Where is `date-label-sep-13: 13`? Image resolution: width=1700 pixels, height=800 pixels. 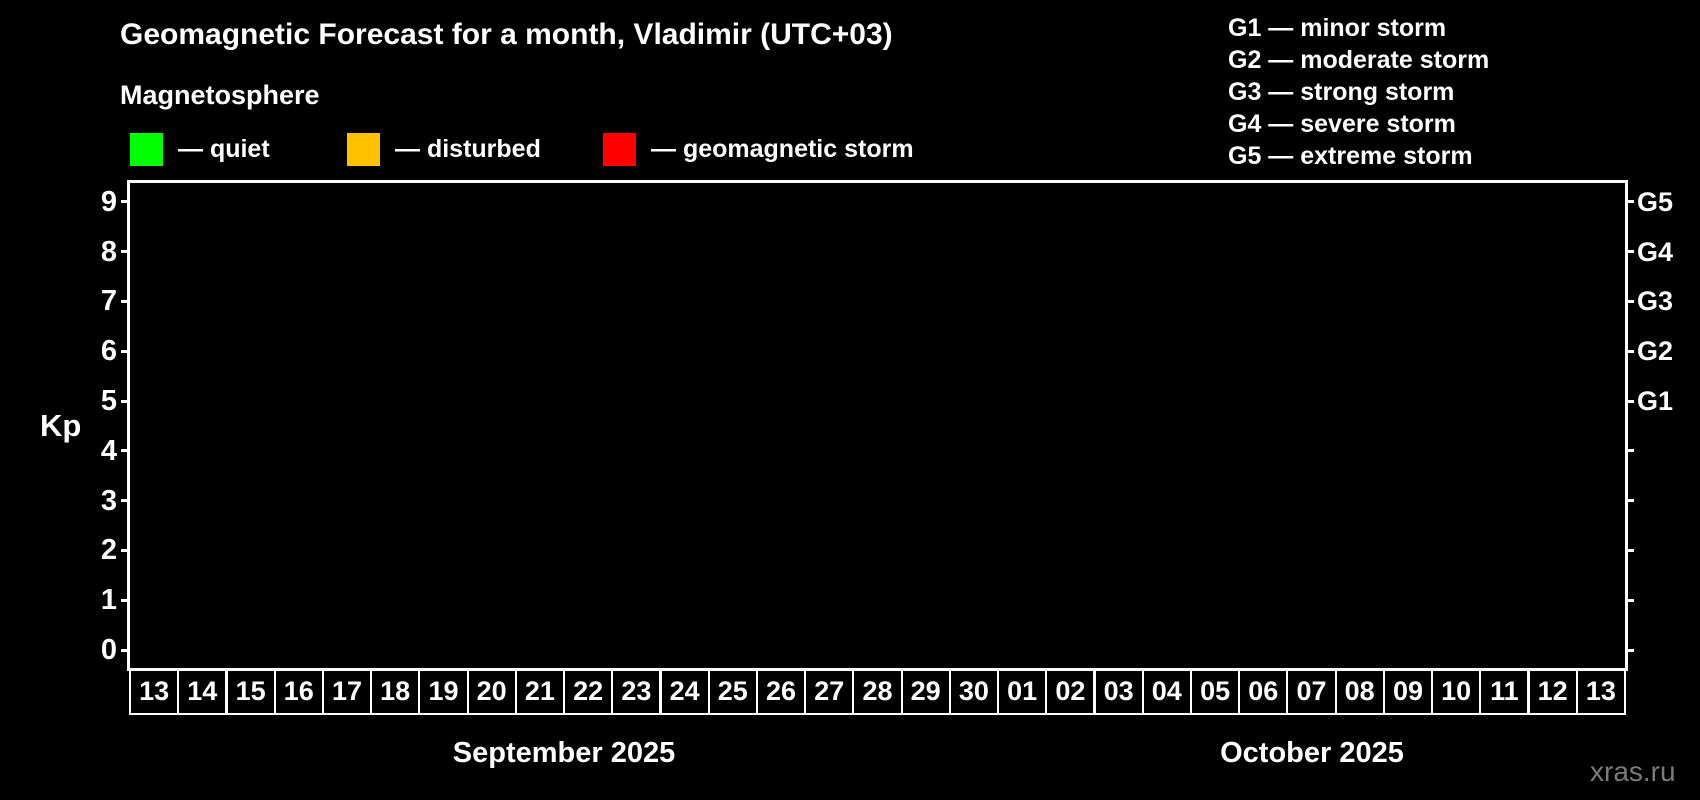 date-label-sep-13: 13 is located at coordinates (154, 691).